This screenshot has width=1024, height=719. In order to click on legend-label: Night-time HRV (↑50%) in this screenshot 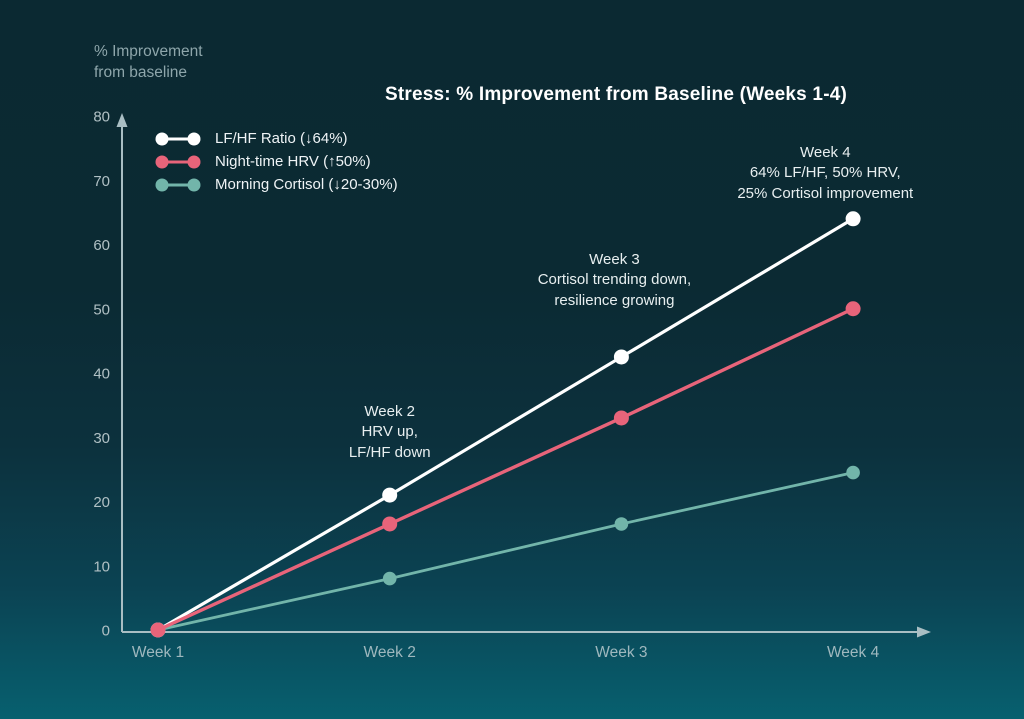, I will do `click(293, 161)`.